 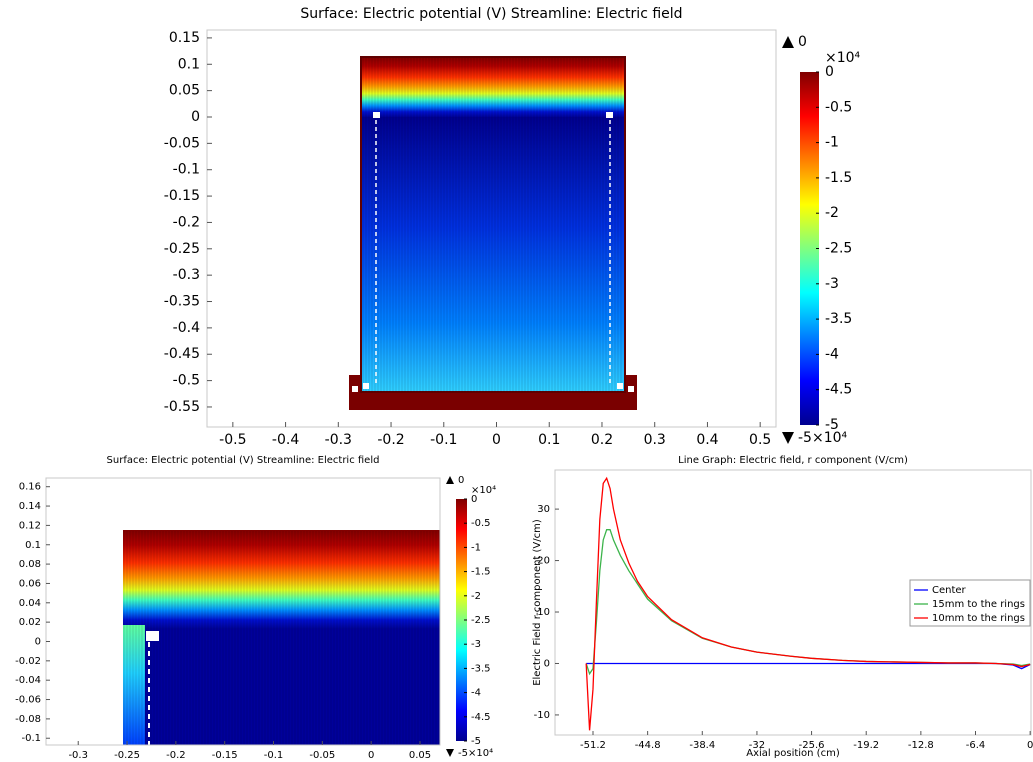 What do you see at coordinates (808, 603) in the screenshot?
I see `series-line` at bounding box center [808, 603].